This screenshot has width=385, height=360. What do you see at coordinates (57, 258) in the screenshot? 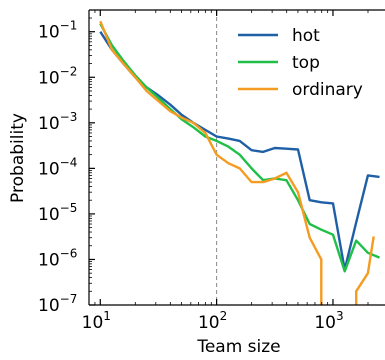
I see `y-tick-label: 10⁻⁶` at bounding box center [57, 258].